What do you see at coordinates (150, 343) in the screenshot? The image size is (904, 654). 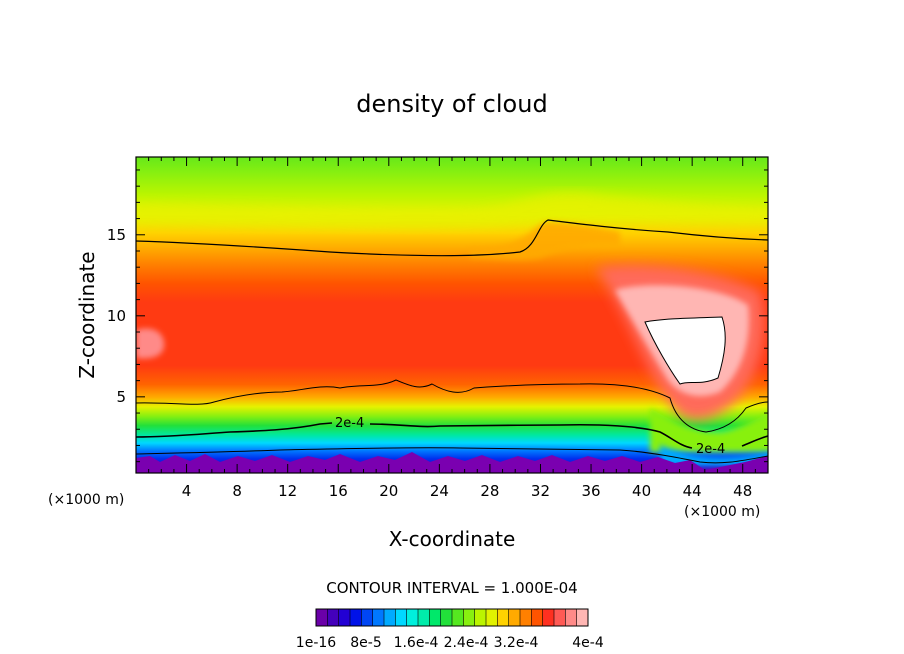 I see `field-left-patch` at bounding box center [150, 343].